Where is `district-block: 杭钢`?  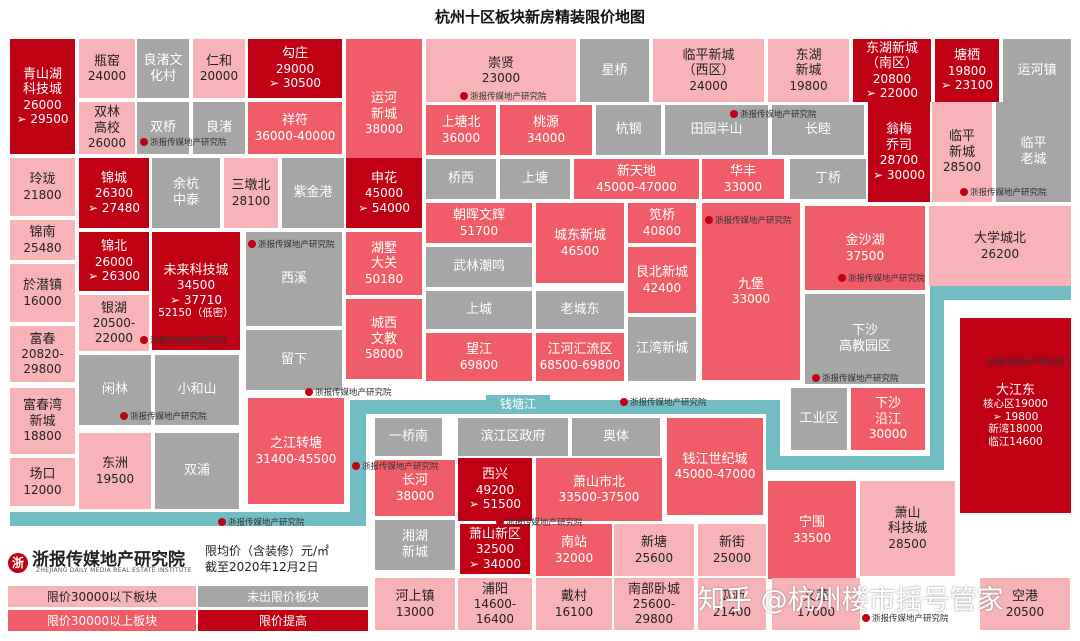 district-block: 杭钢 is located at coordinates (628, 130).